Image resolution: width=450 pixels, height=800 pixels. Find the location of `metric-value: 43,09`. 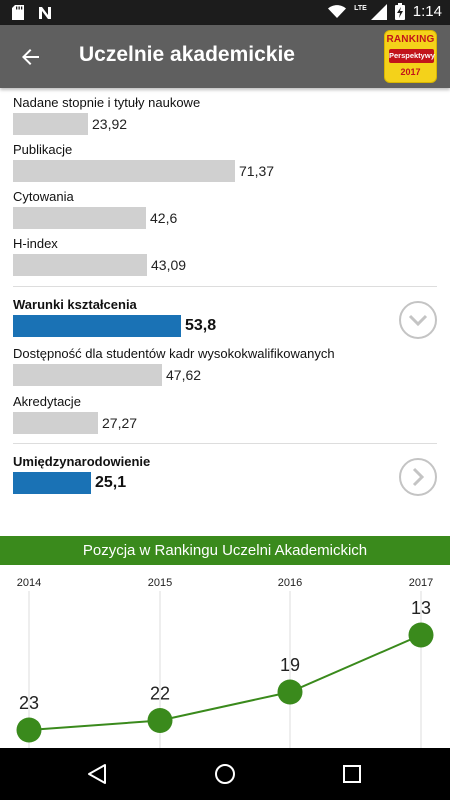

metric-value: 43,09 is located at coordinates (169, 265).